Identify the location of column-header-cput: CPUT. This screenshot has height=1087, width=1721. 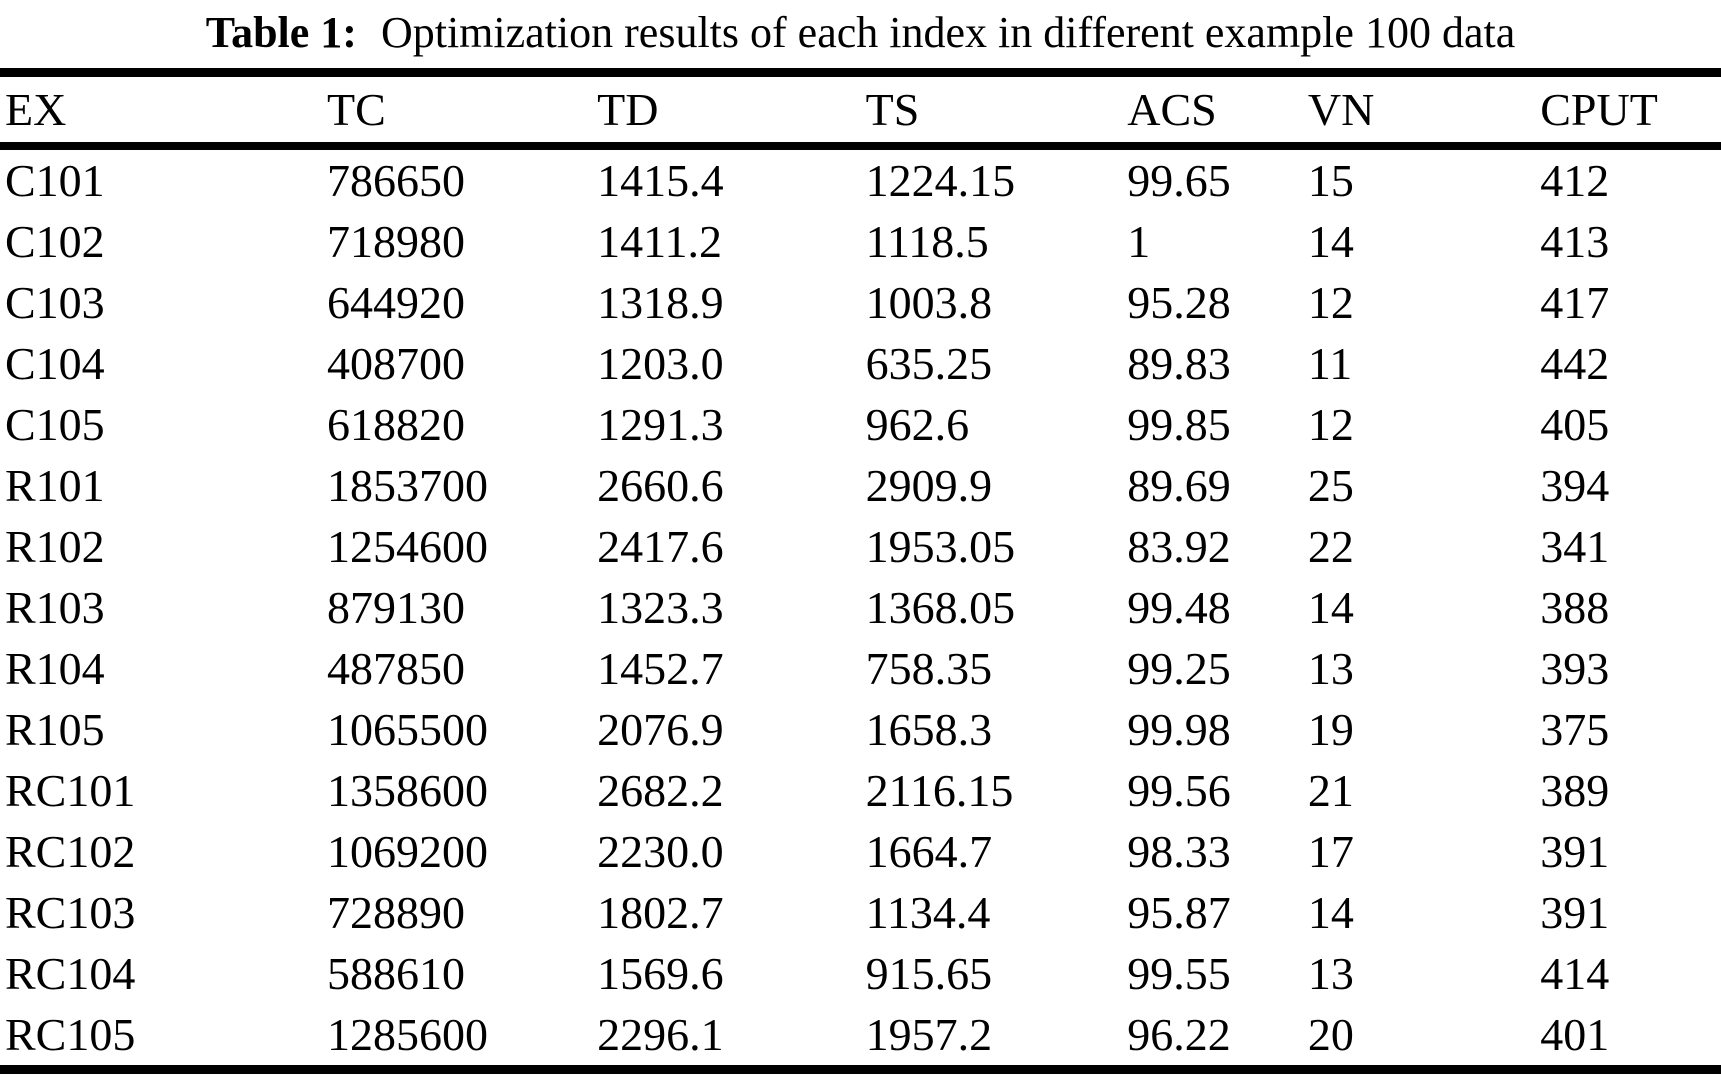
(1630, 111).